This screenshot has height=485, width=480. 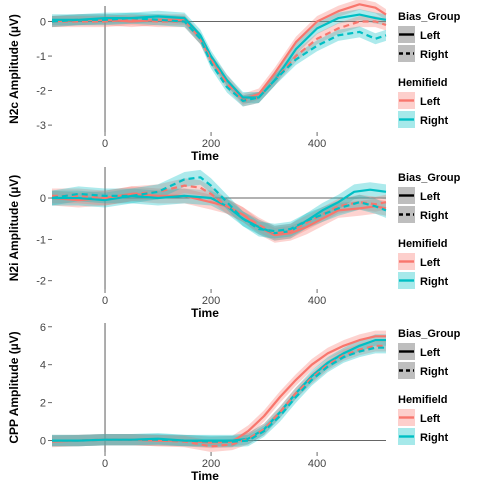 I want to click on y-tick-label: -3, so click(x=41, y=126).